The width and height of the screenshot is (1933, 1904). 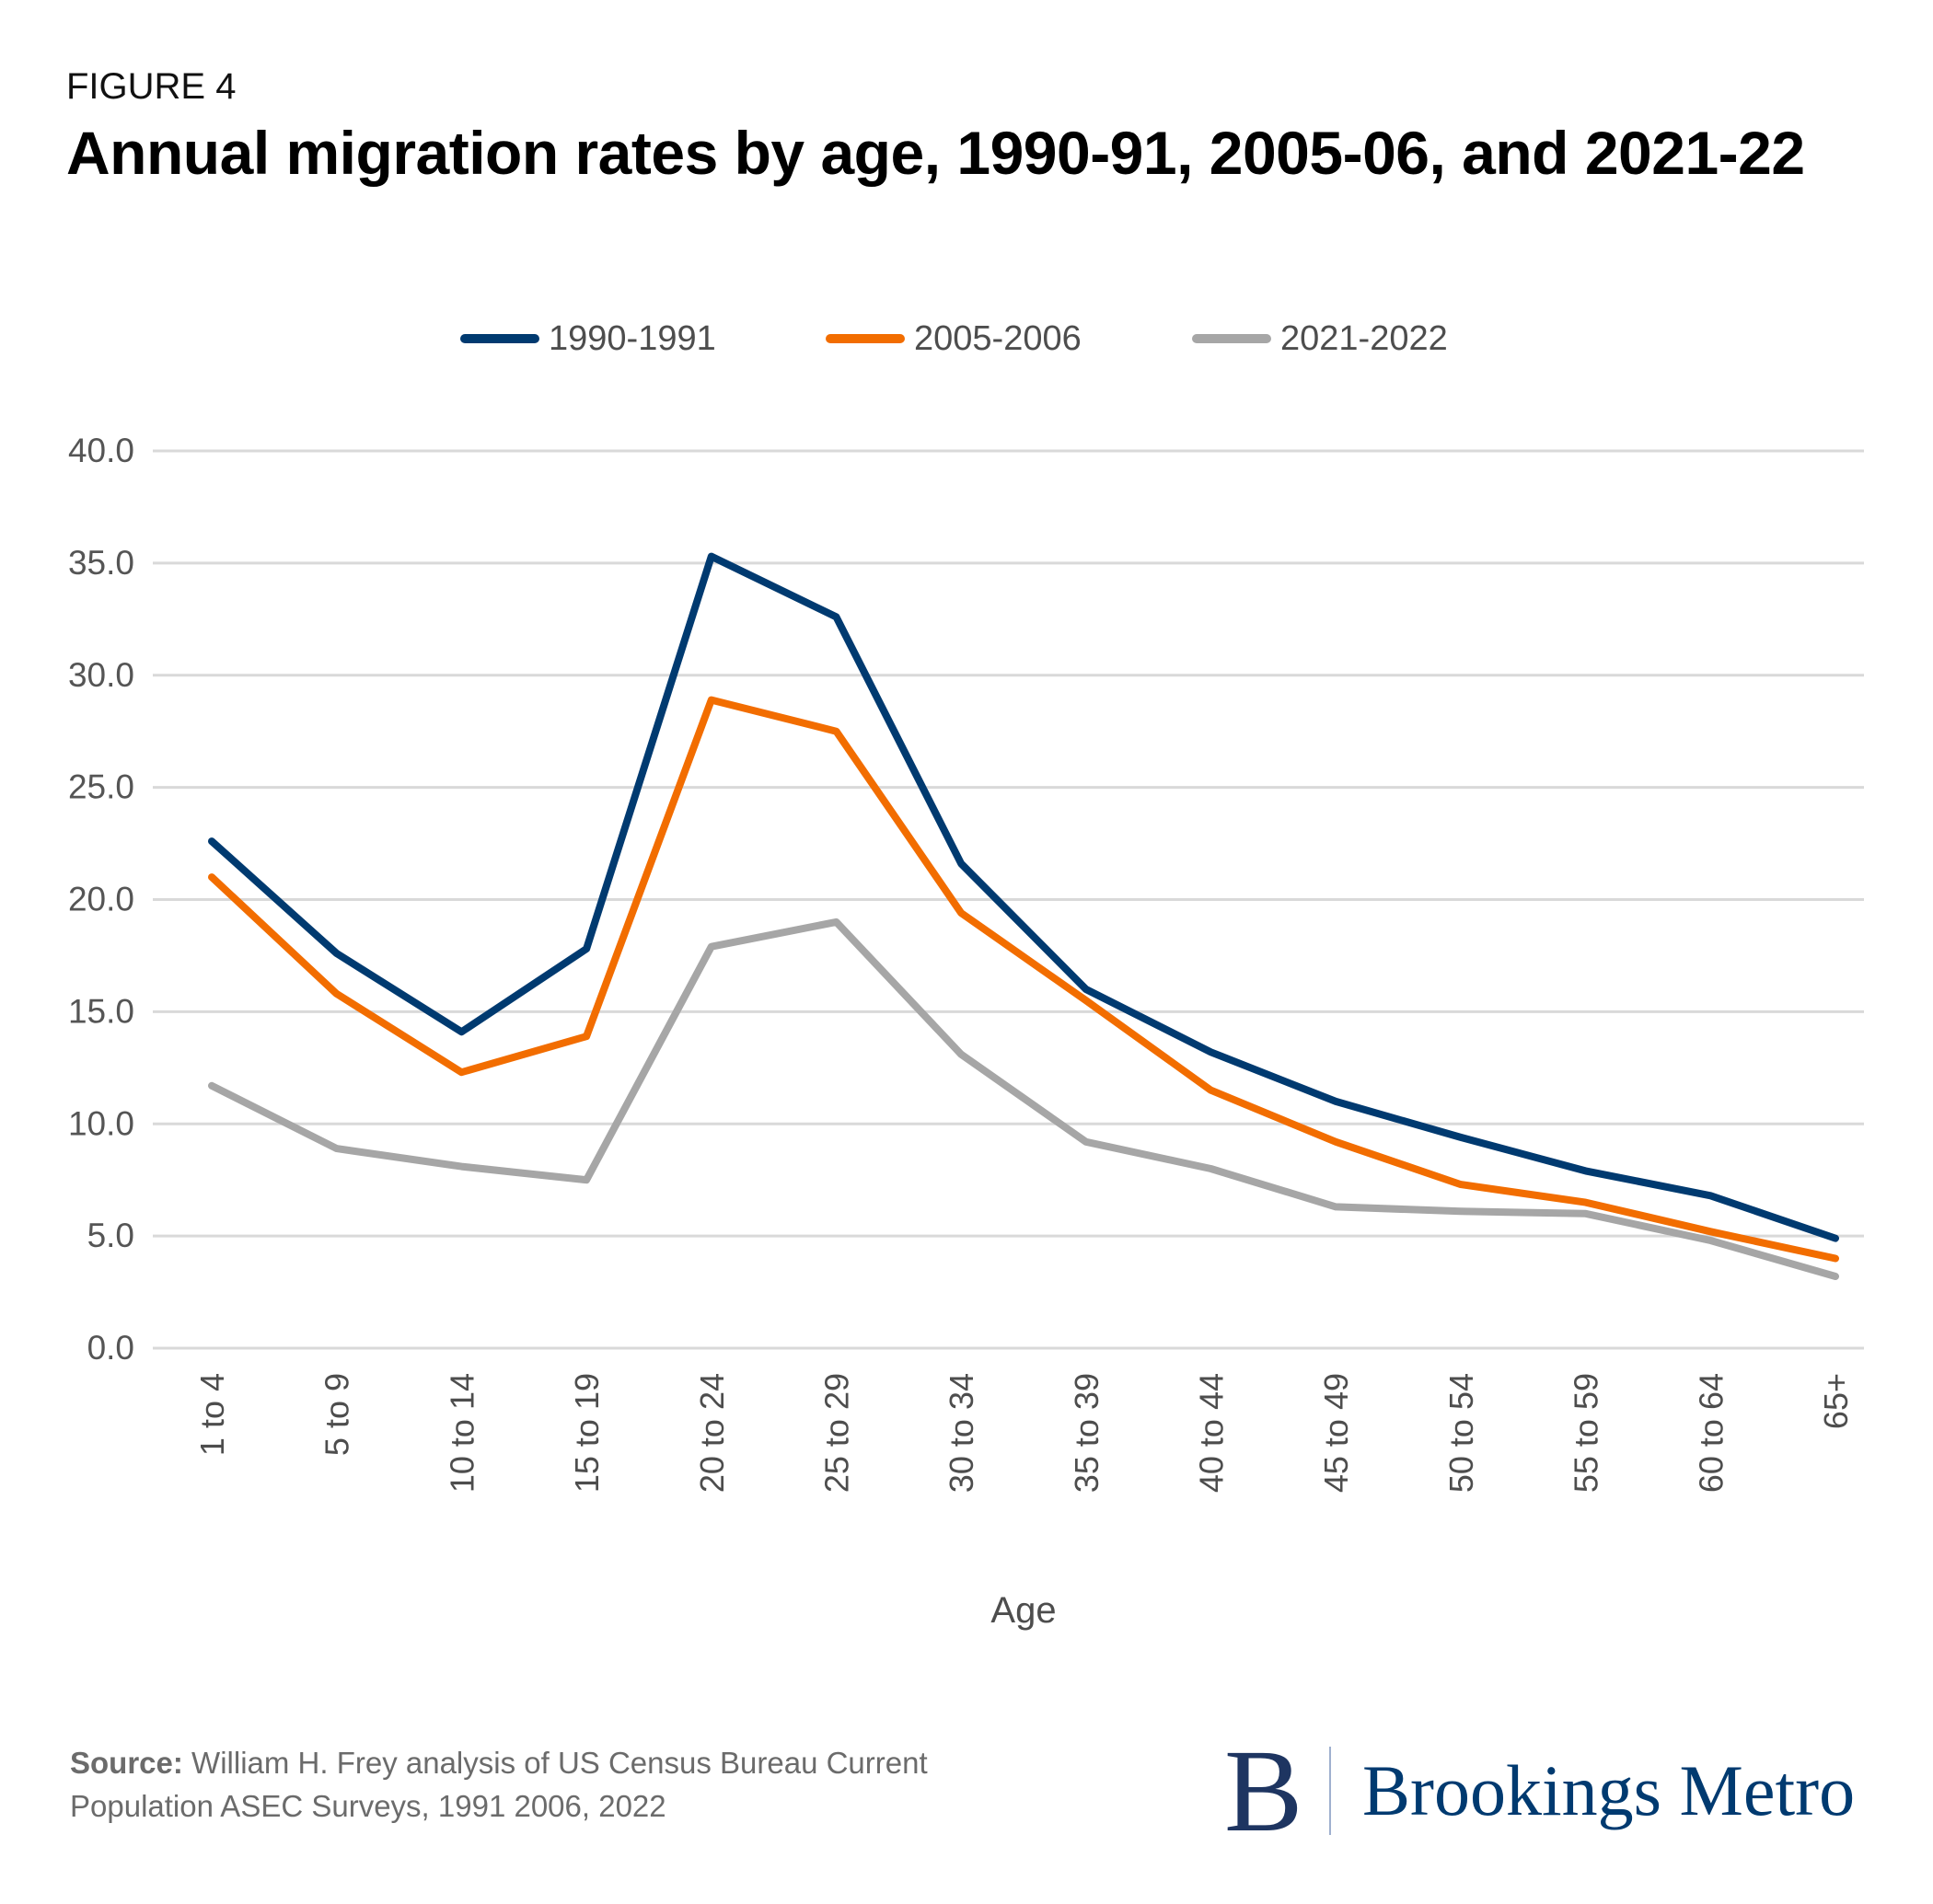 What do you see at coordinates (152, 86) in the screenshot?
I see `figure-label: FIGURE 4` at bounding box center [152, 86].